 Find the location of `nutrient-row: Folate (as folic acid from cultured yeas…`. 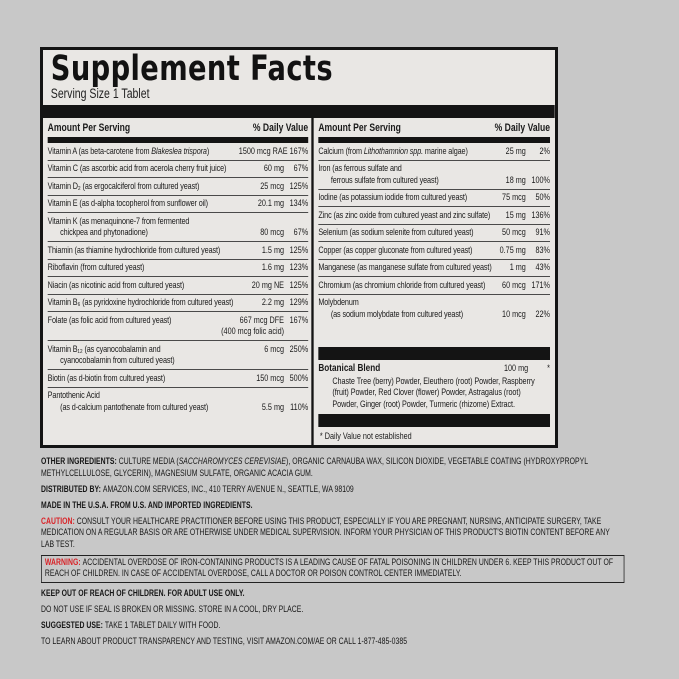

nutrient-row: Folate (as folic acid from cultured yeas… is located at coordinates (178, 325).